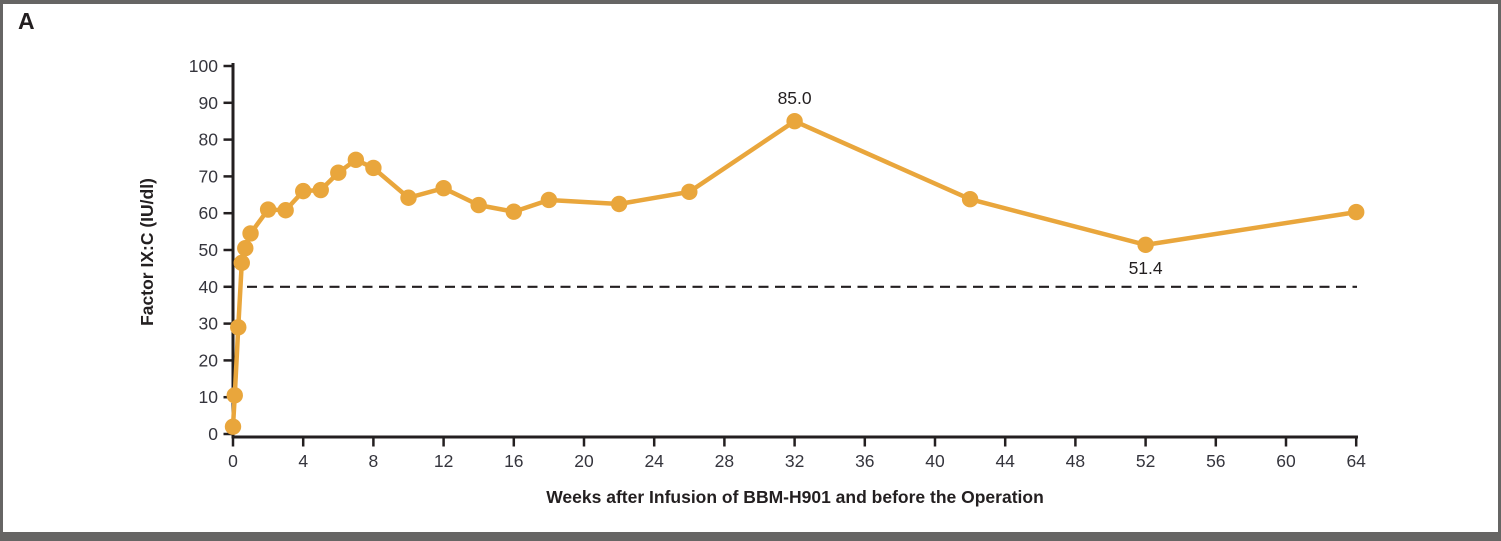 The width and height of the screenshot is (1501, 541). What do you see at coordinates (864, 461) in the screenshot?
I see `x-tick-label: 36` at bounding box center [864, 461].